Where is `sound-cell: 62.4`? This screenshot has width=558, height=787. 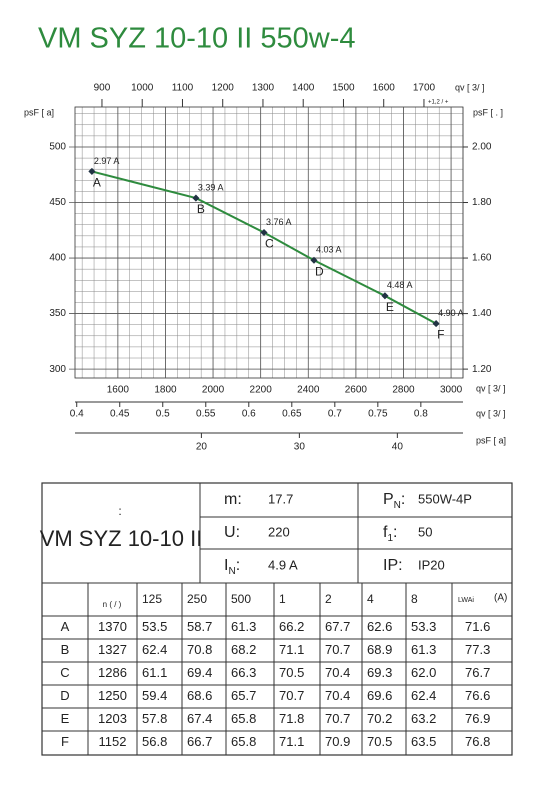
sound-cell: 62.4 is located at coordinates (423, 695).